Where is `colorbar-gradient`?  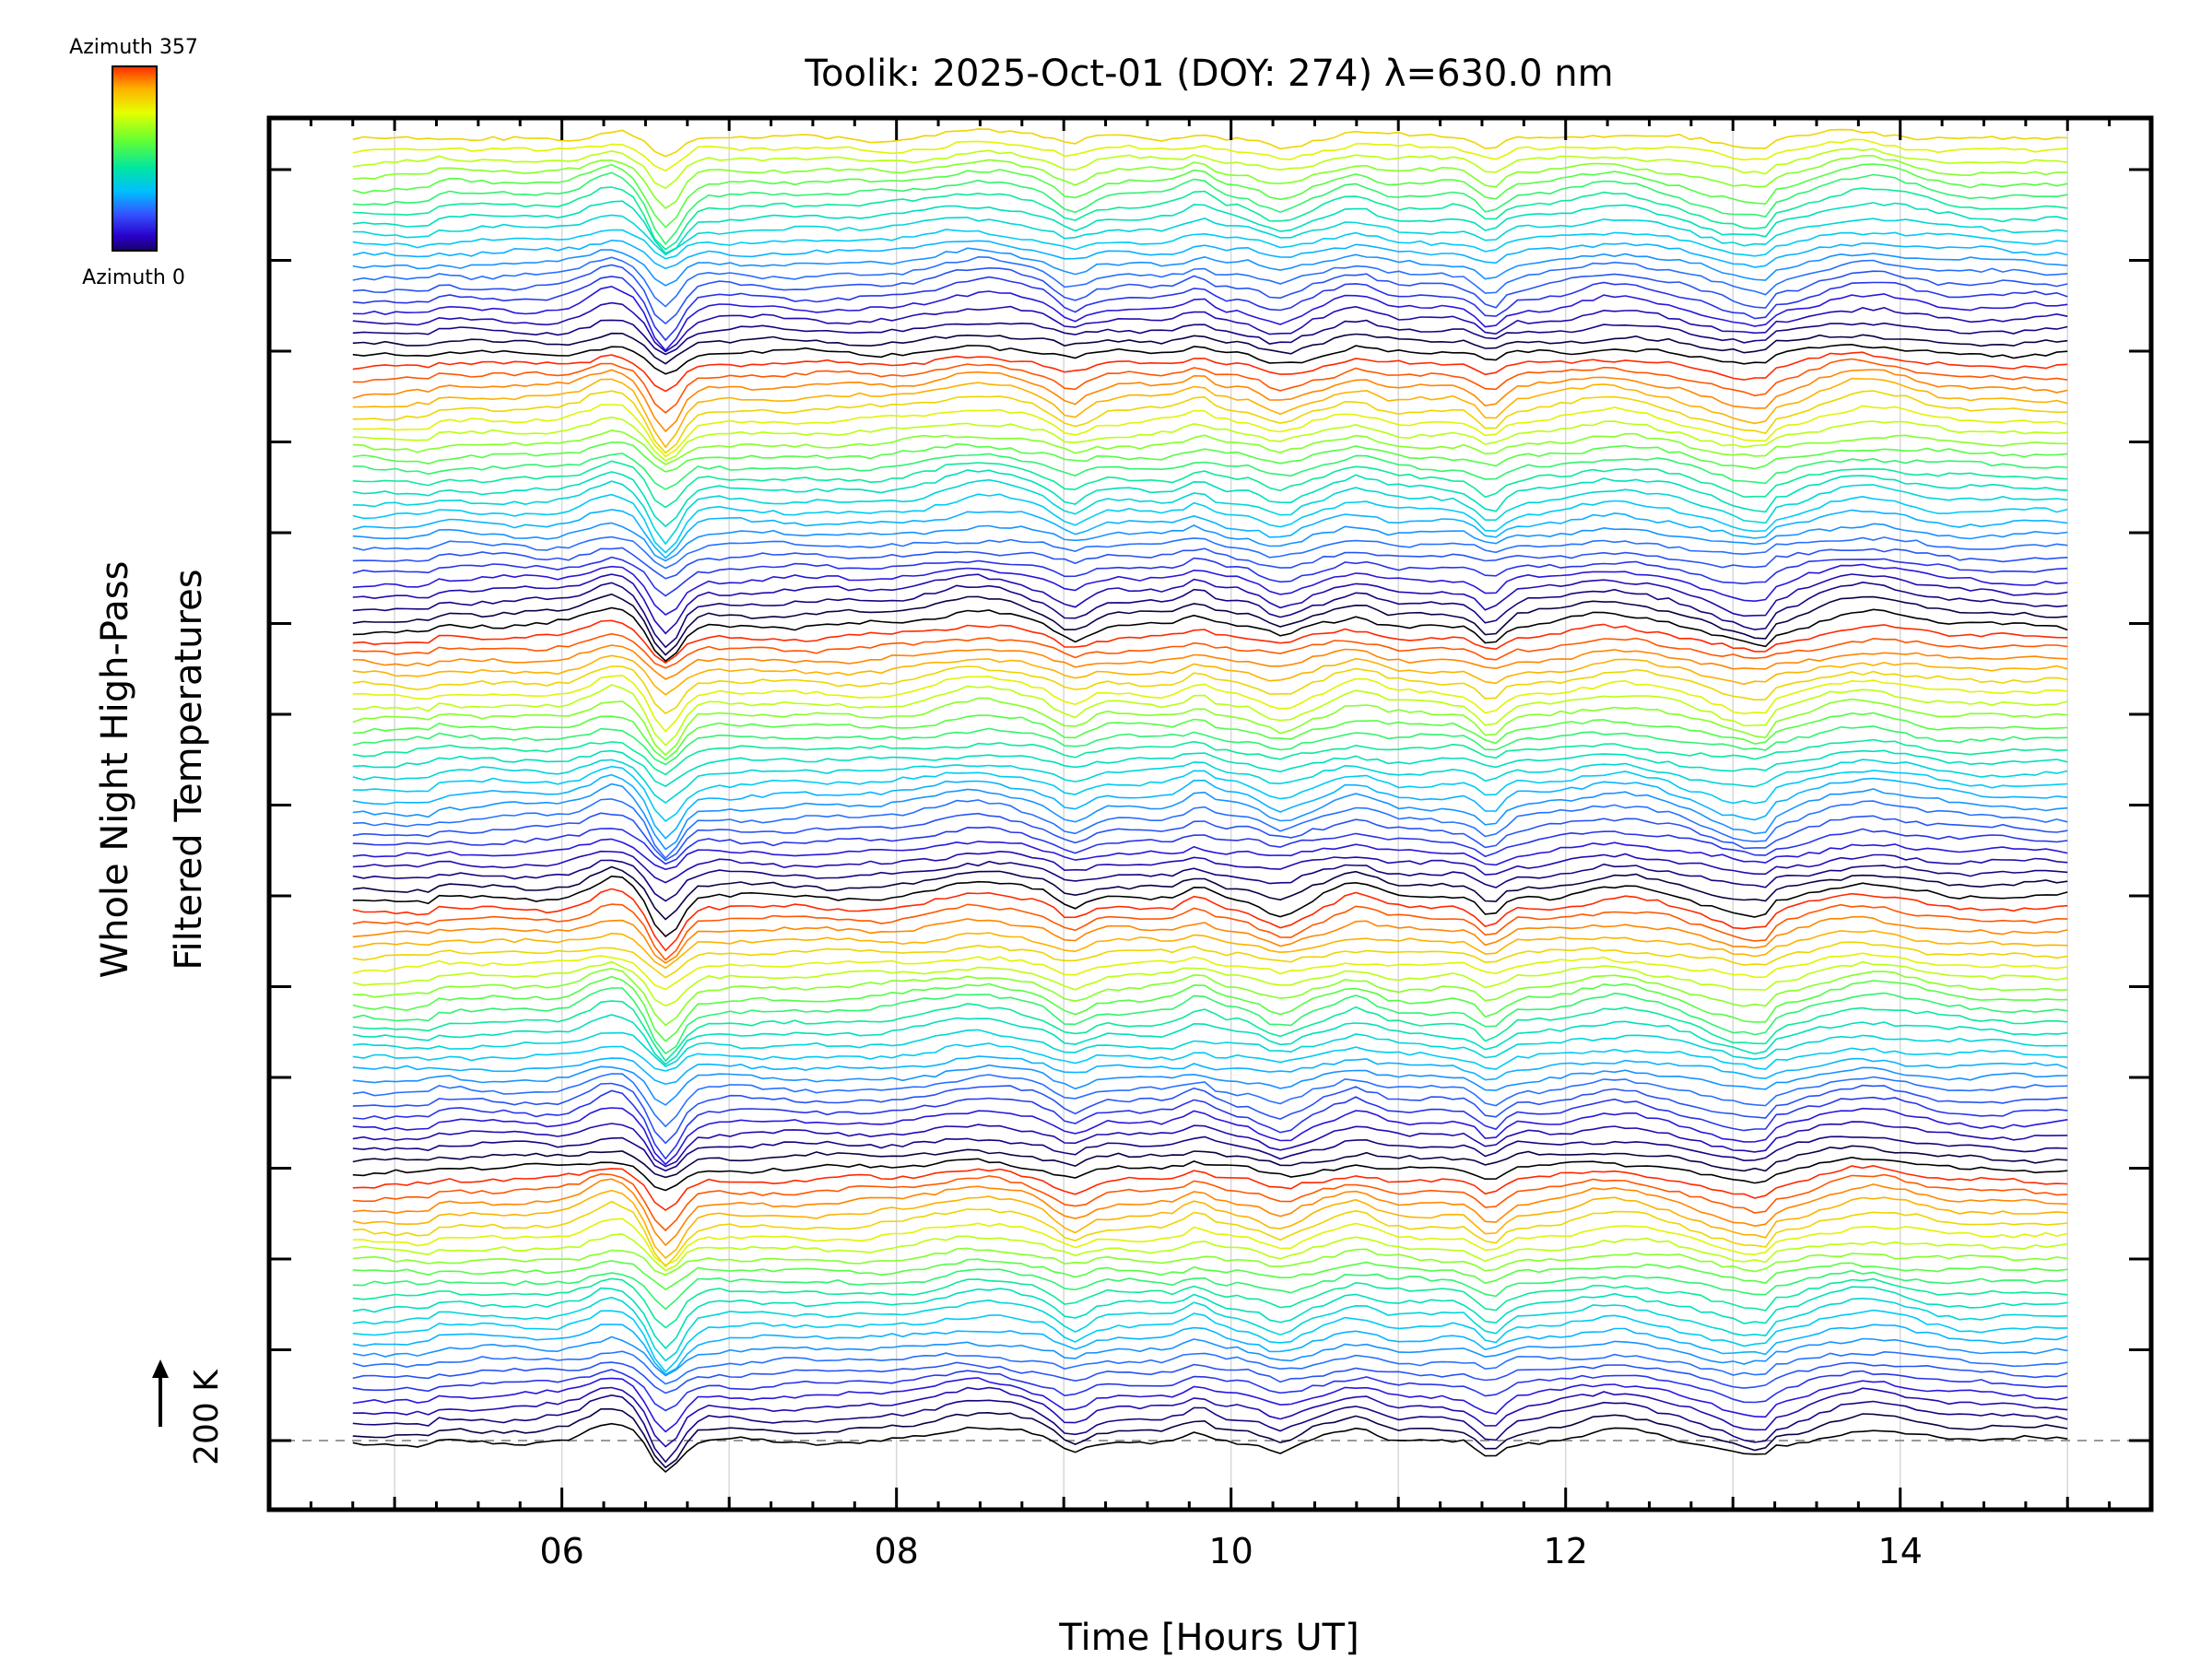
colorbar-gradient is located at coordinates (135, 158).